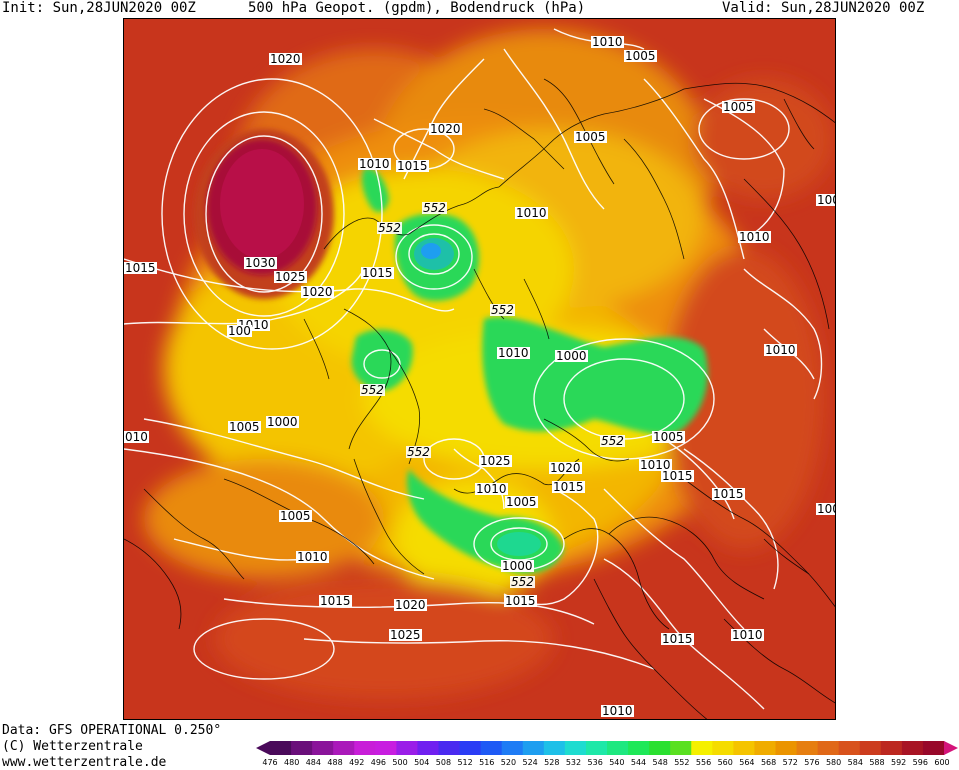 This screenshot has height=770, width=959. What do you see at coordinates (899, 762) in the screenshot?
I see `legend-tick-label: 592` at bounding box center [899, 762].